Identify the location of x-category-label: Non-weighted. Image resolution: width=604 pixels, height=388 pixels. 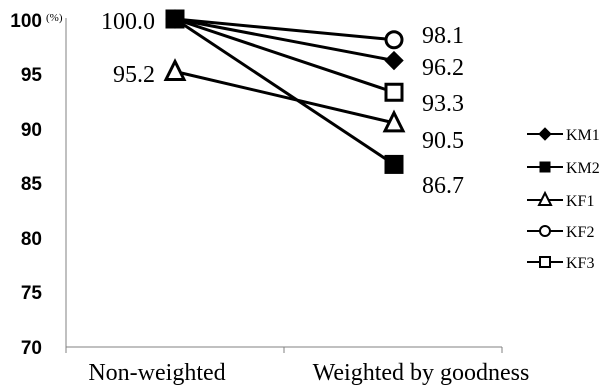
(156, 373).